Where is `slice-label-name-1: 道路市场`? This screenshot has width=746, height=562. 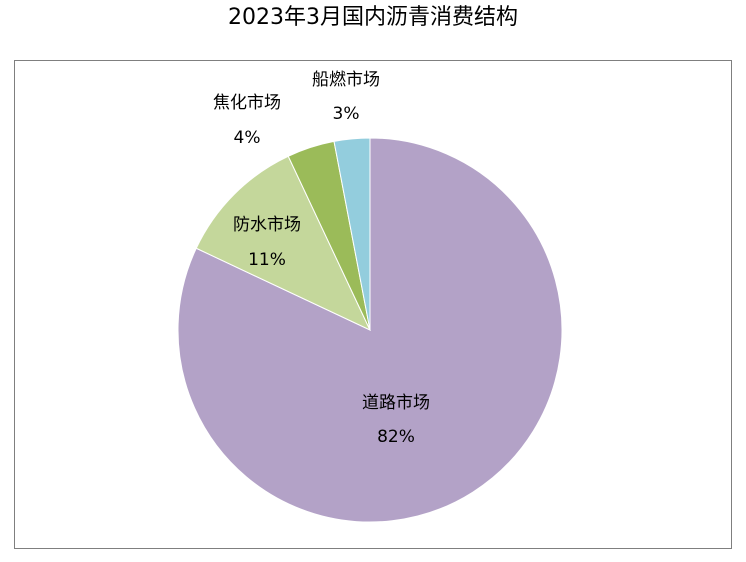
slice-label-name-1: 道路市场 is located at coordinates (396, 403).